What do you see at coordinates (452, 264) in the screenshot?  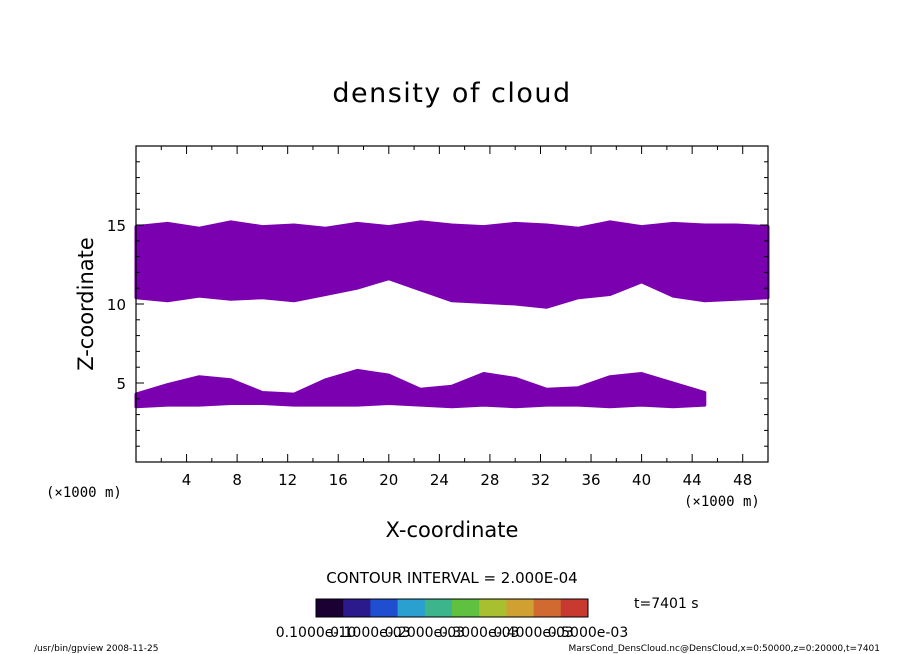 I see `upper-cloud-layer` at bounding box center [452, 264].